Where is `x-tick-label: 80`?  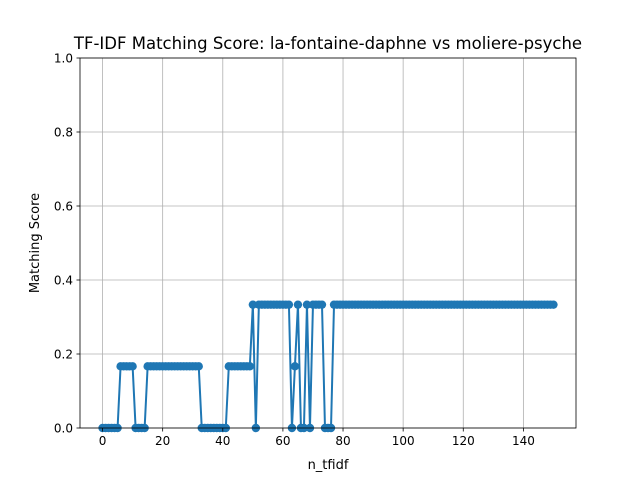
x-tick-label: 80 is located at coordinates (342, 441).